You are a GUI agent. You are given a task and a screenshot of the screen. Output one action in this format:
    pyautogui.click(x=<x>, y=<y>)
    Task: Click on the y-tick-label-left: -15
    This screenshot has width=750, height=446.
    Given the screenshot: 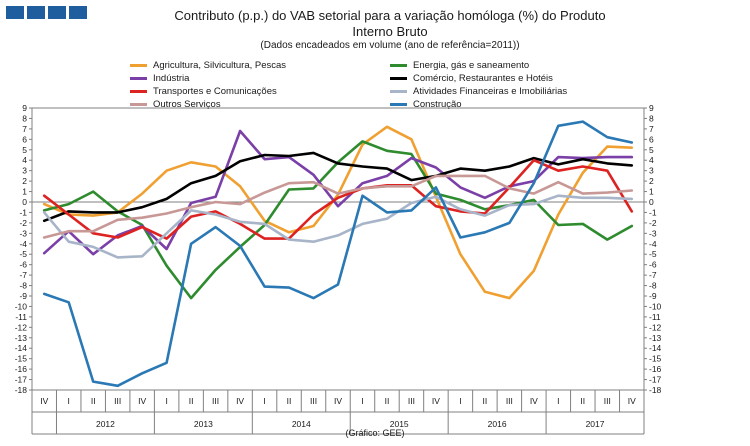 What is the action you would take?
    pyautogui.click(x=21, y=359)
    